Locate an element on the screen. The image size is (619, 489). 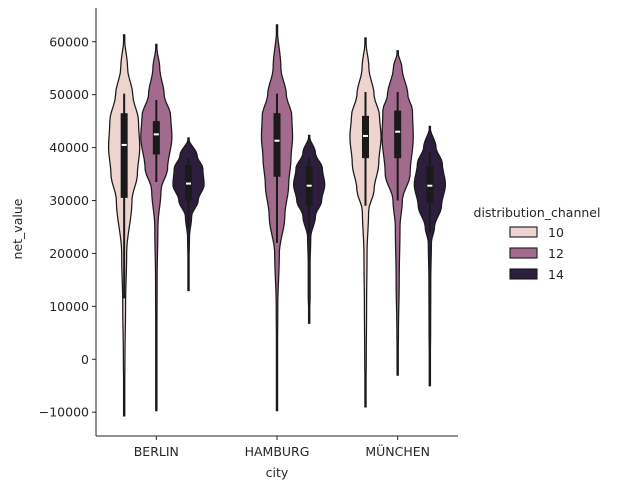
violin-12-münchen is located at coordinates (397, 213).